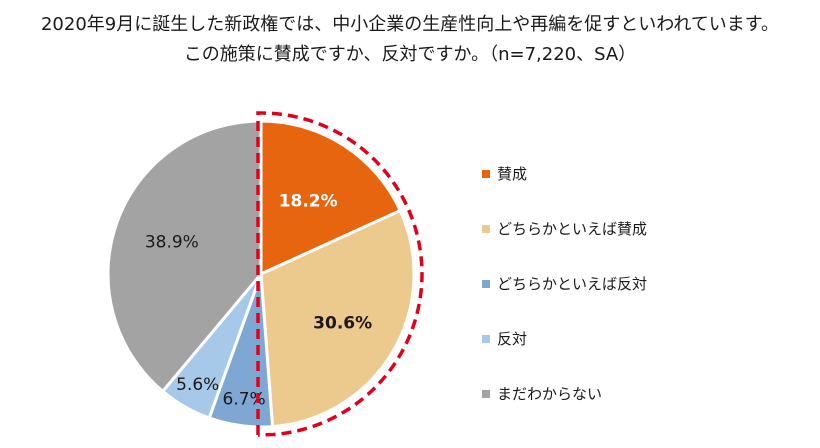  Describe the element at coordinates (512, 339) in the screenshot. I see `legend-label-3: 反対` at that location.